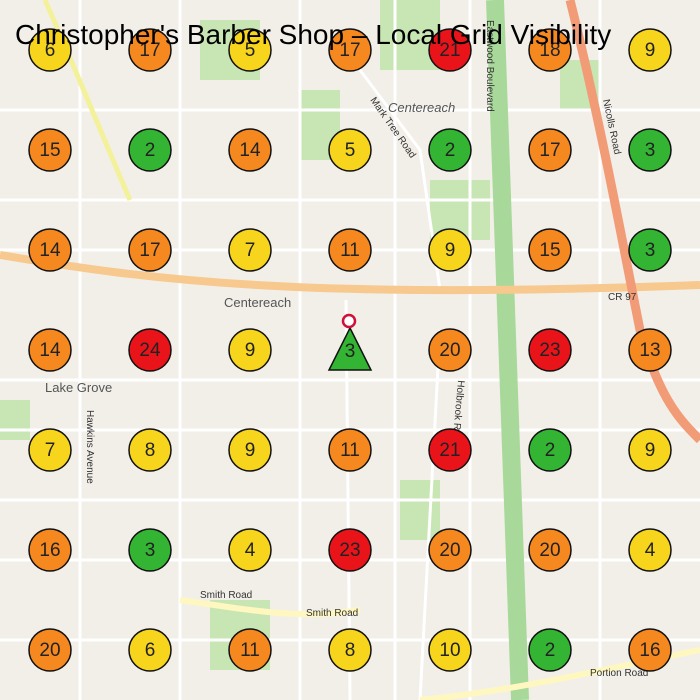  What do you see at coordinates (622, 297) in the screenshot?
I see `road-label: CR 97` at bounding box center [622, 297].